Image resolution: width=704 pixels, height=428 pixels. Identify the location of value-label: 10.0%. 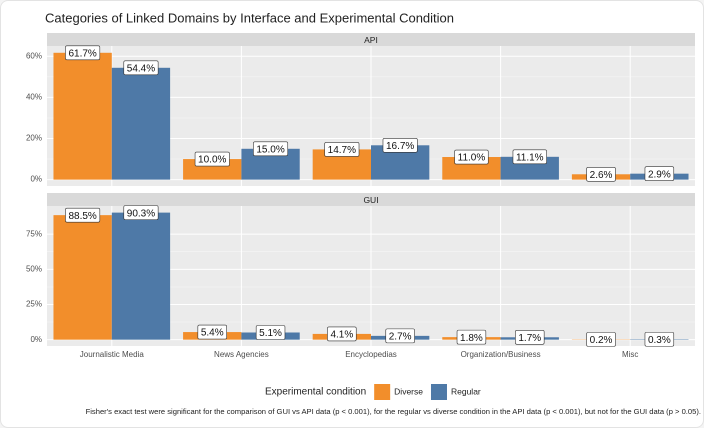
(212, 160).